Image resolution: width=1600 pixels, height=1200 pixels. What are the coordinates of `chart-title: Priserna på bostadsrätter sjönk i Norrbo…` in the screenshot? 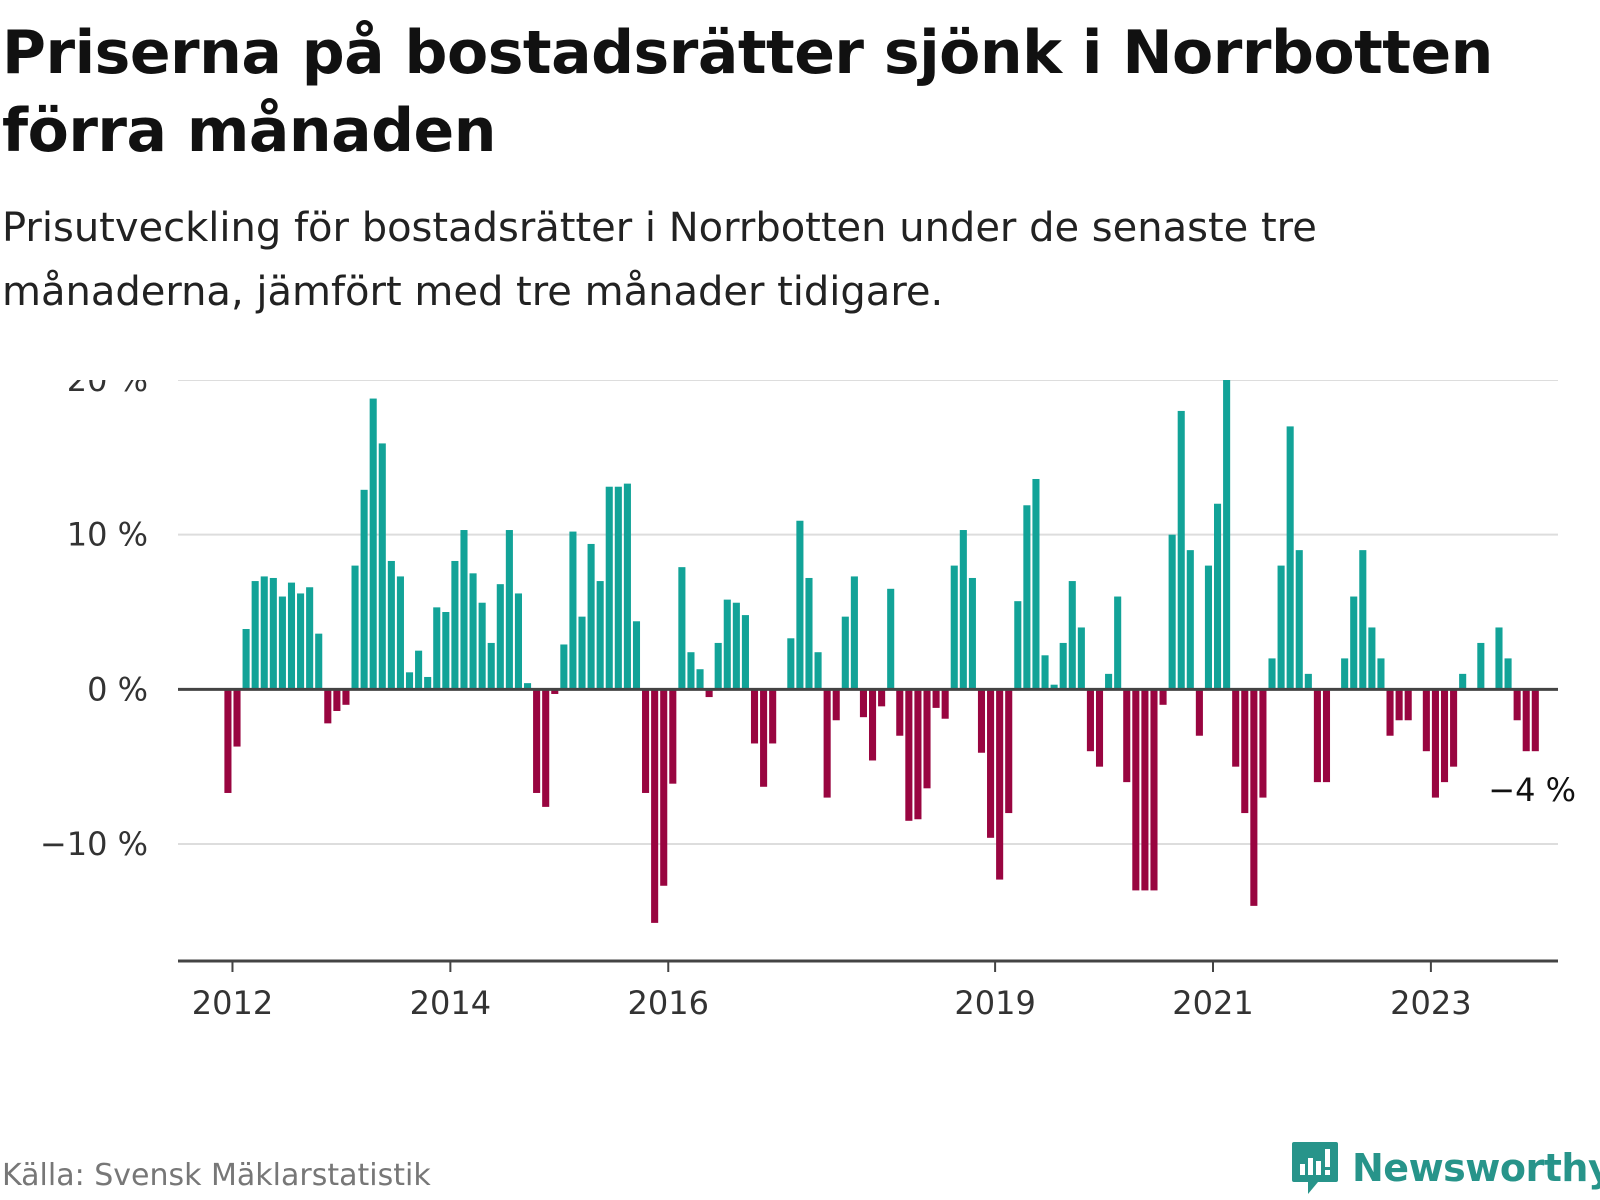 It's located at (747, 92).